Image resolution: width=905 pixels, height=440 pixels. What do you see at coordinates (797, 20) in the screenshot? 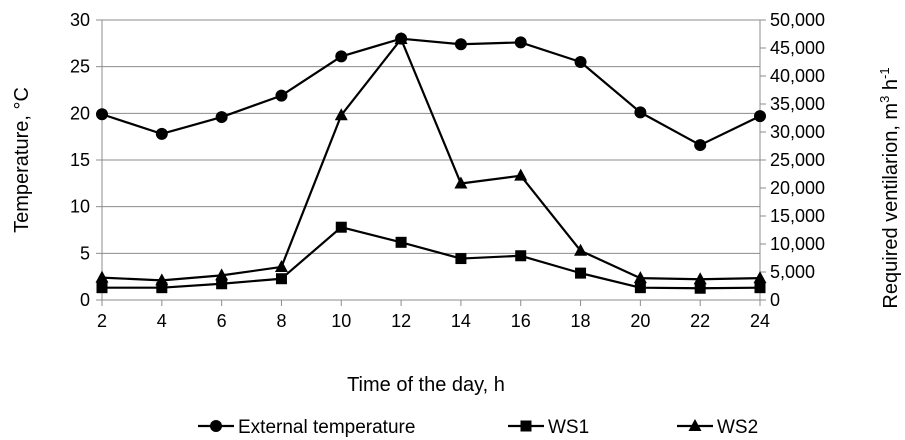
I see `y-right-tick-label: 50,000` at bounding box center [797, 20].